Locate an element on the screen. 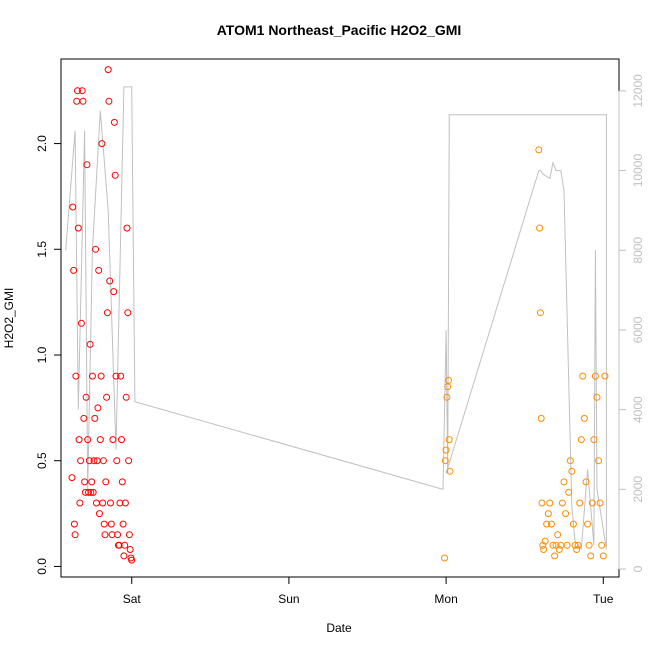 The image size is (650, 650). y-axis: 0.0 0.5 1.0 1.5 2.0 is located at coordinates (48, 355).